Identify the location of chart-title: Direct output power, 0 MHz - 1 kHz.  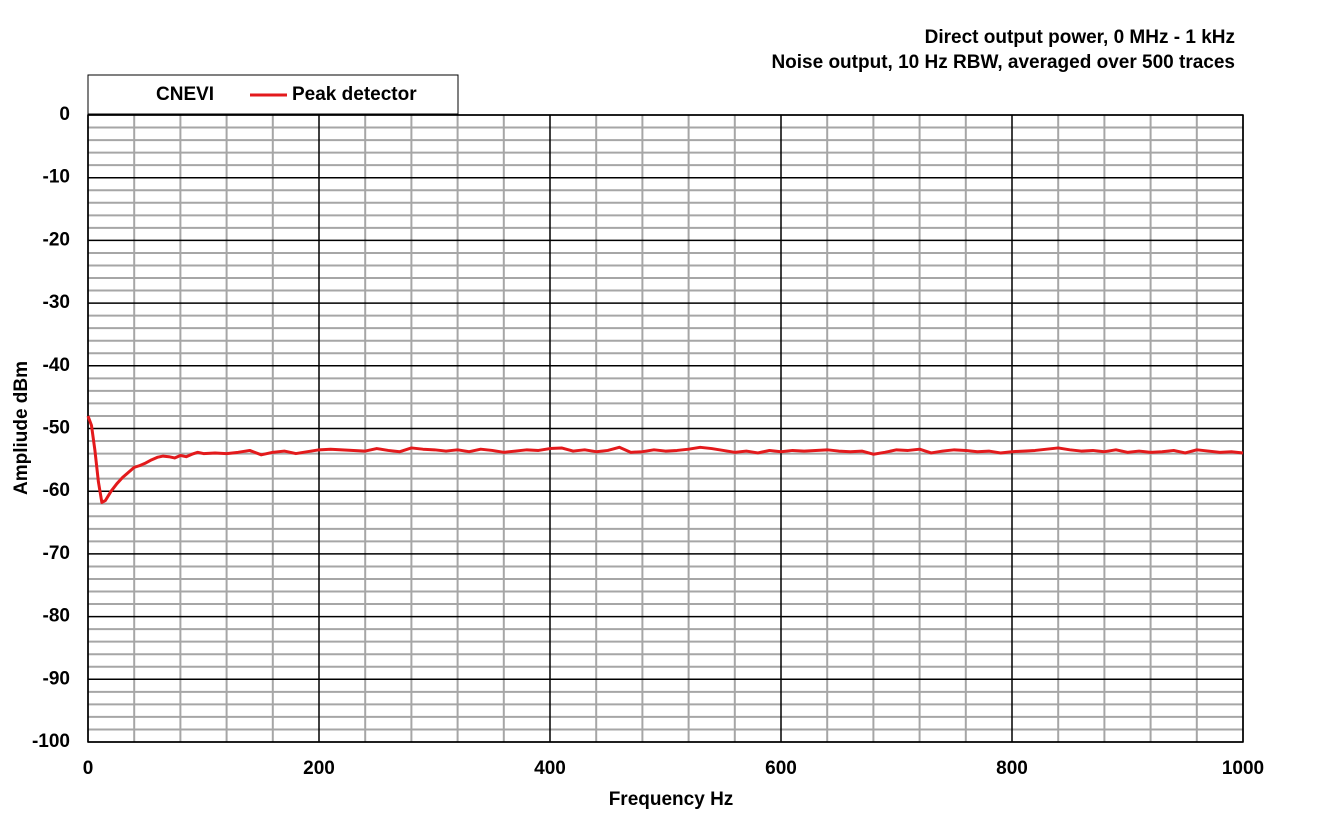
(1080, 37).